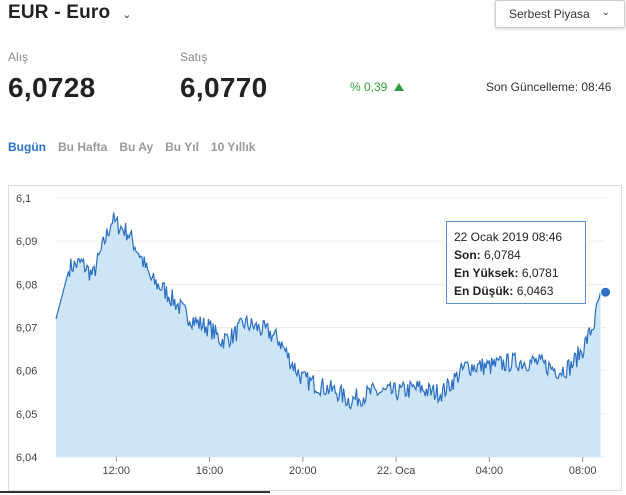 Image resolution: width=626 pixels, height=495 pixels. Describe the element at coordinates (369, 87) in the screenshot. I see `change-value: % 0,39` at that location.